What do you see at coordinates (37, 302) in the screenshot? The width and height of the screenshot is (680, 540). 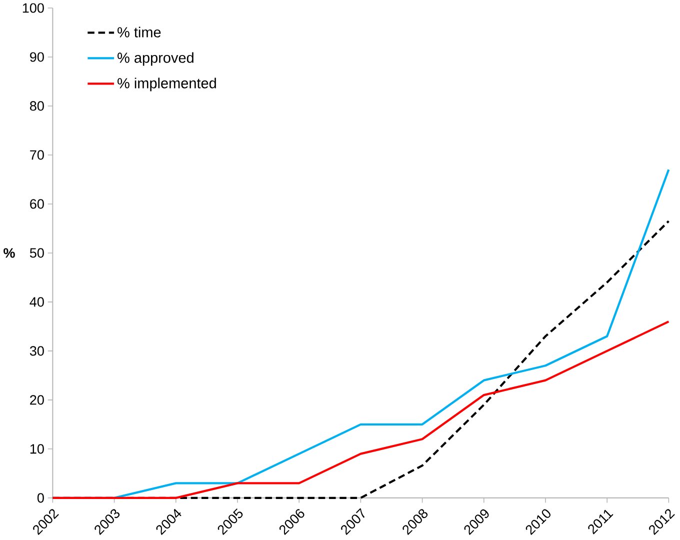 I see `y-tick-label: 40` at bounding box center [37, 302].